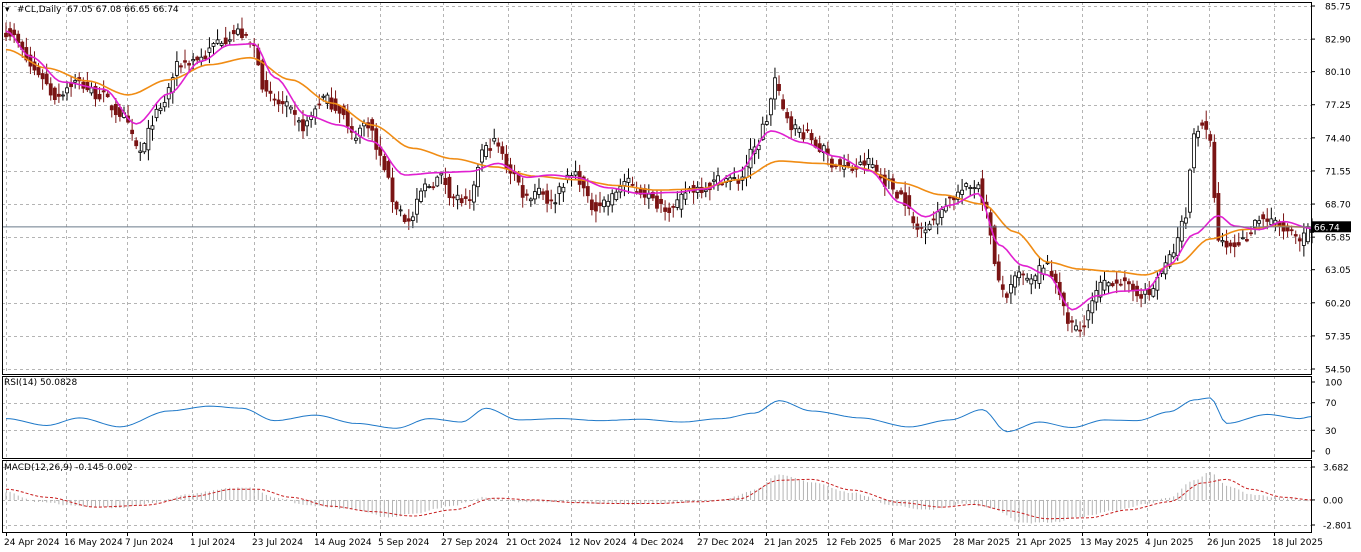 The height and width of the screenshot is (552, 1361). Describe the element at coordinates (1337, 527) in the screenshot. I see `macd-tick-label: -2.801` at that location.